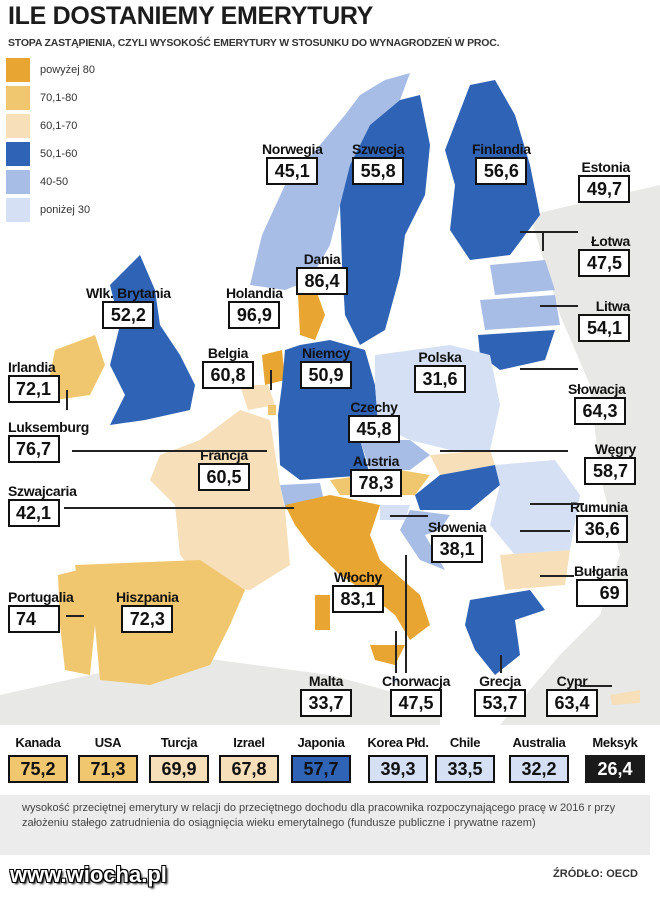 Image resolution: width=660 pixels, height=900 pixels. What do you see at coordinates (398, 769) in the screenshot?
I see `other-country-value: 39,3` at bounding box center [398, 769].